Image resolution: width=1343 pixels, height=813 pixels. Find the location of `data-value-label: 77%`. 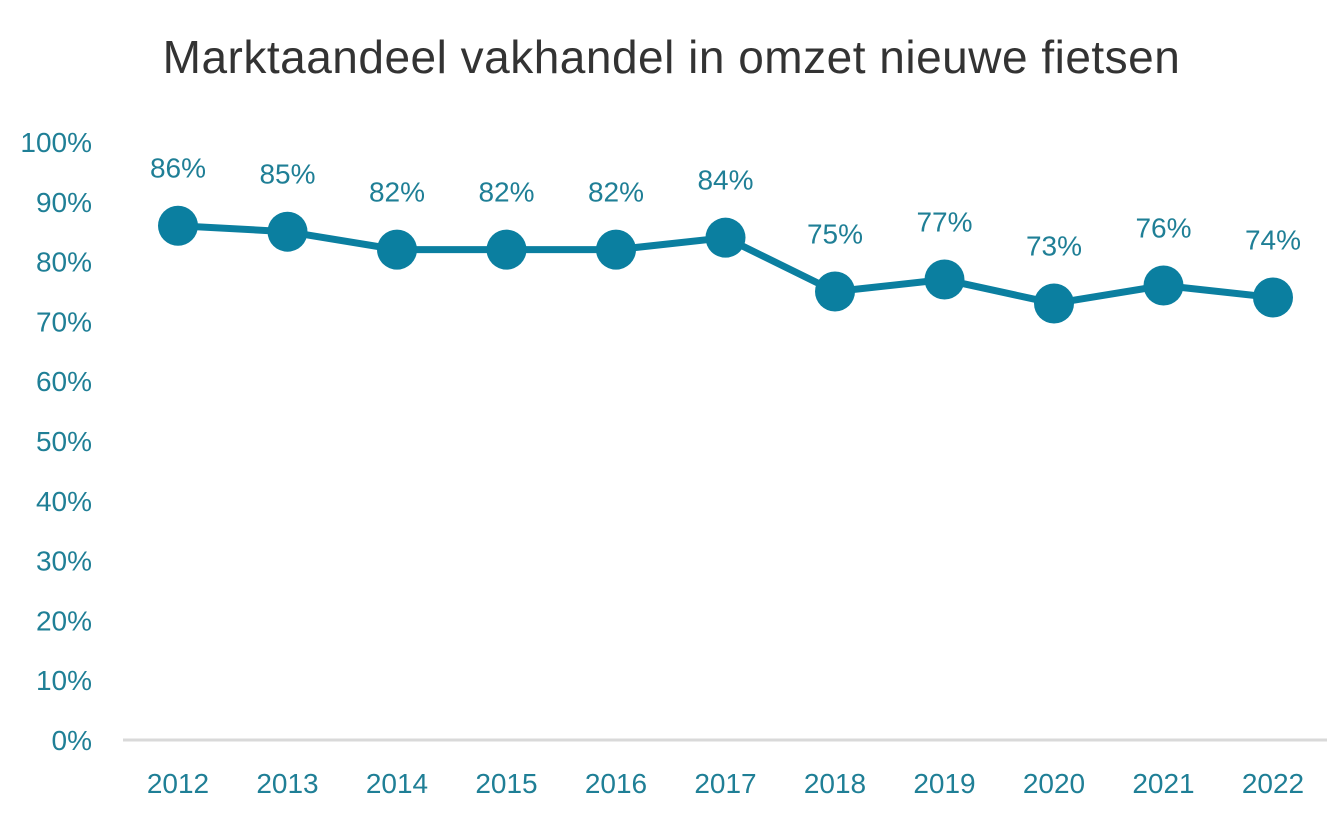

data-value-label: 77% is located at coordinates (944, 222).